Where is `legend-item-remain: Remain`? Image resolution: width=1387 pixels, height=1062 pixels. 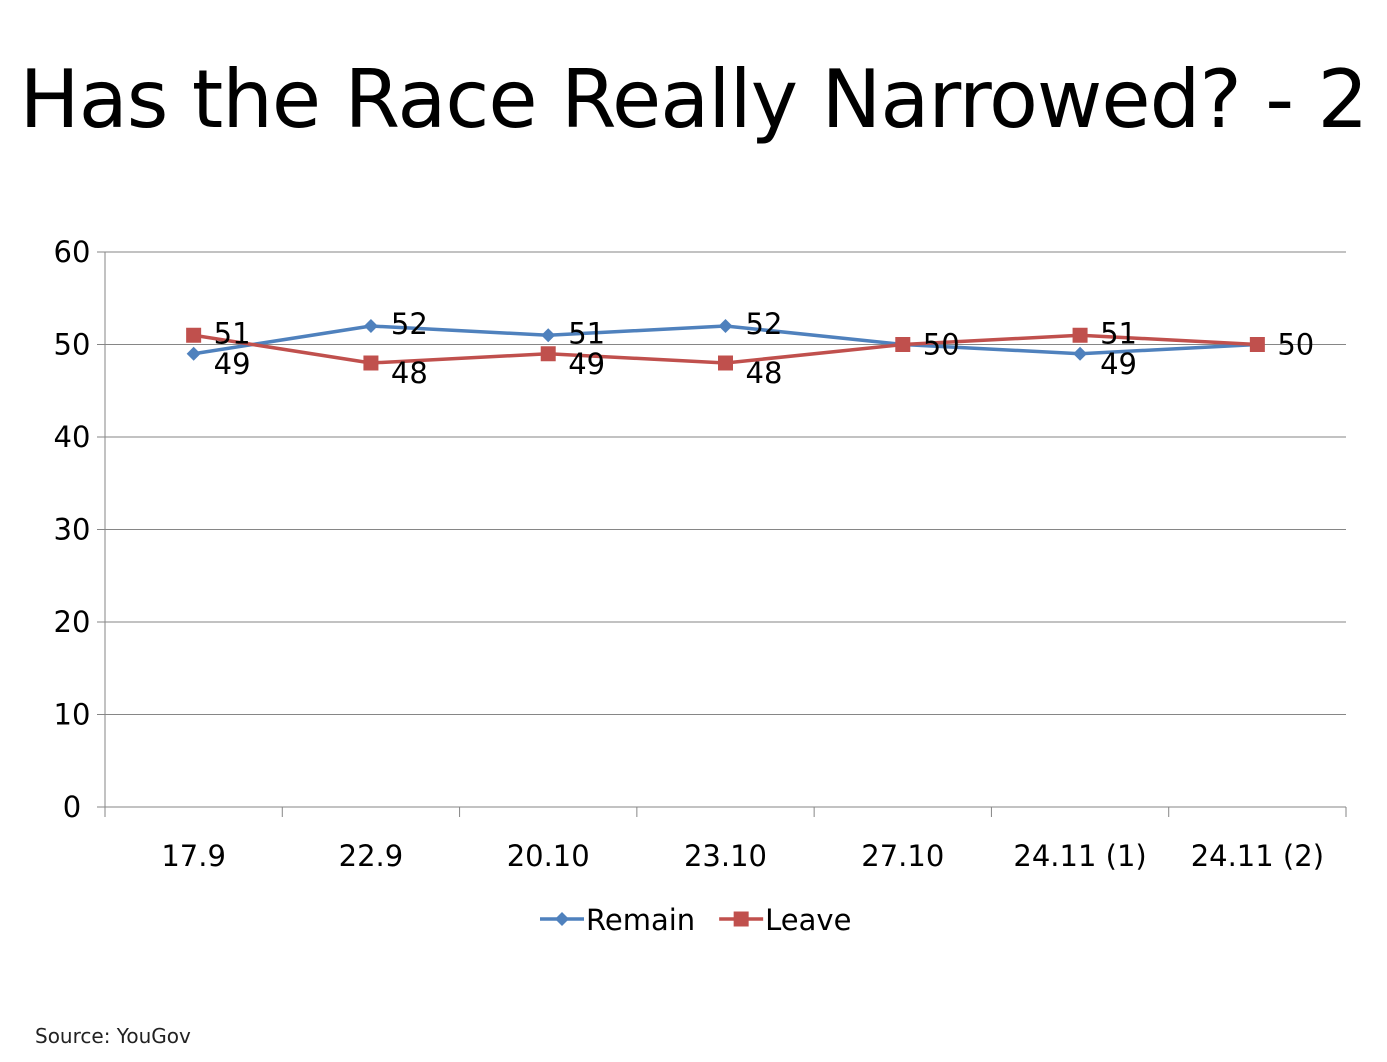
legend-item-remain: Remain is located at coordinates (617, 920).